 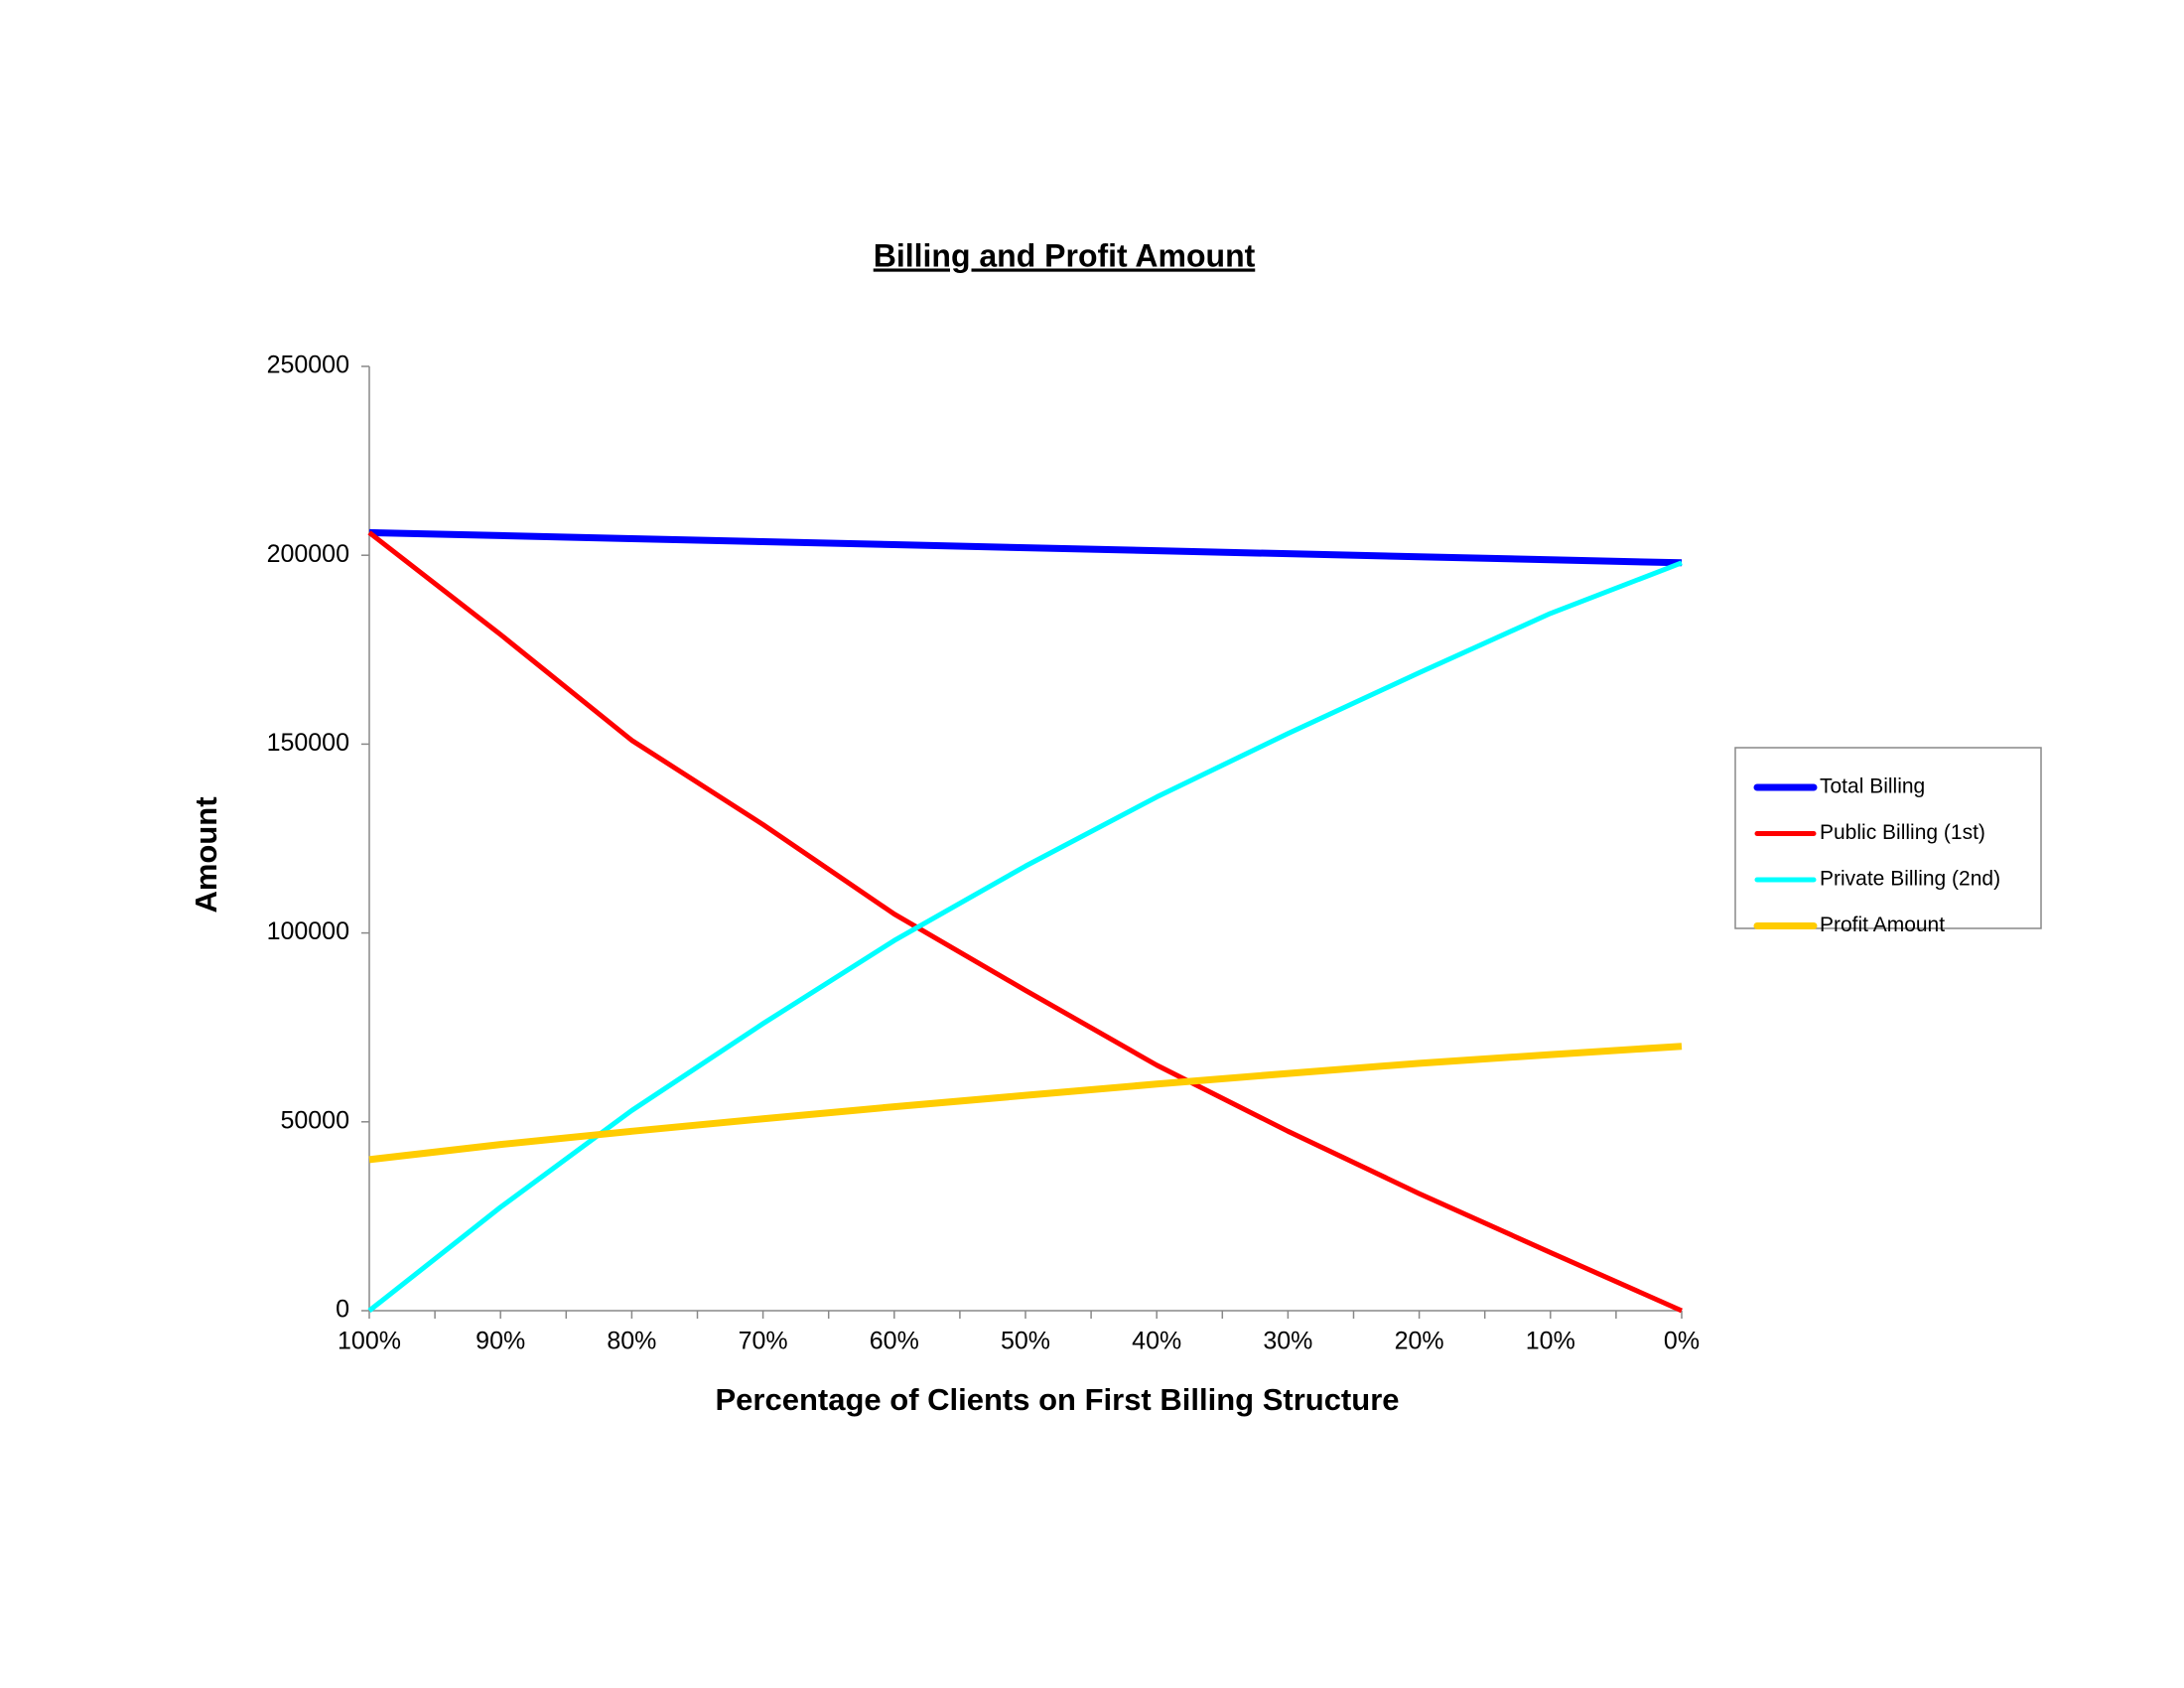 I want to click on legend-label: Public Billing (1st), so click(x=1902, y=832).